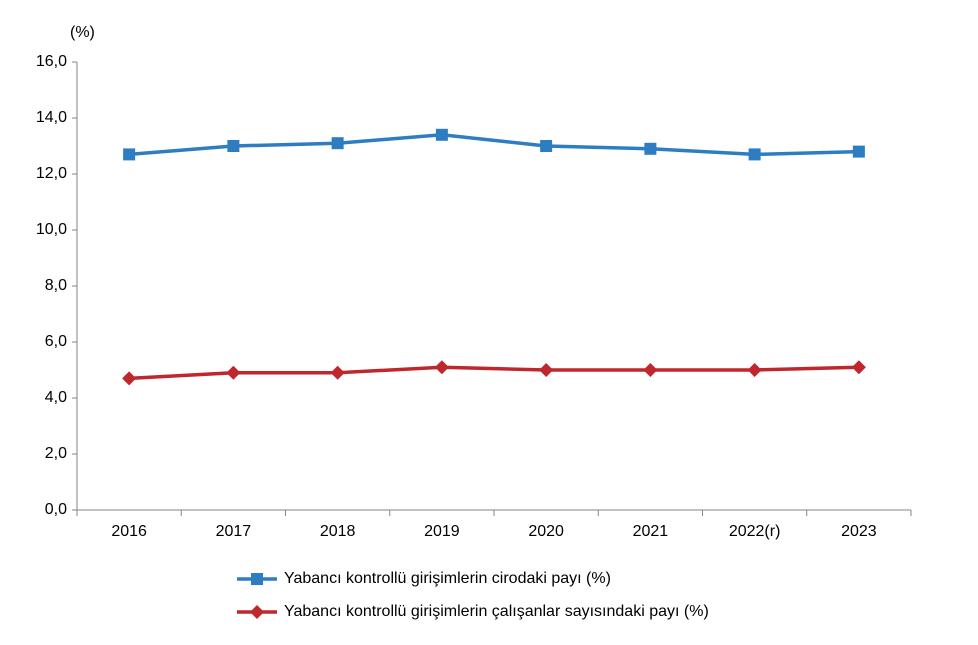 The height and width of the screenshot is (645, 978). What do you see at coordinates (546, 531) in the screenshot?
I see `x-tick-label: 2020` at bounding box center [546, 531].